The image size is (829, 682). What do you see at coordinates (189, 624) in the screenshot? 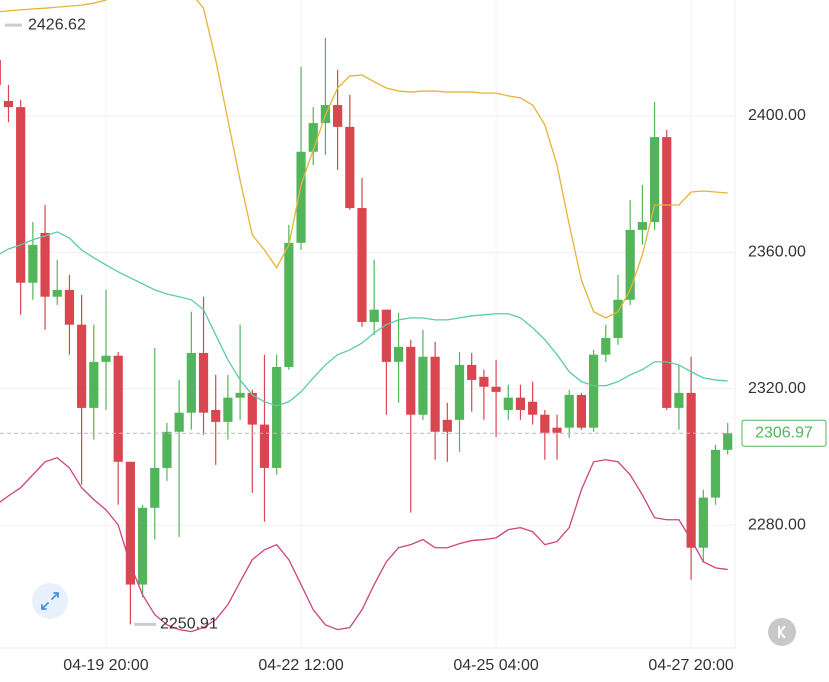
I see `low-marker-label: 2250.91` at bounding box center [189, 624].